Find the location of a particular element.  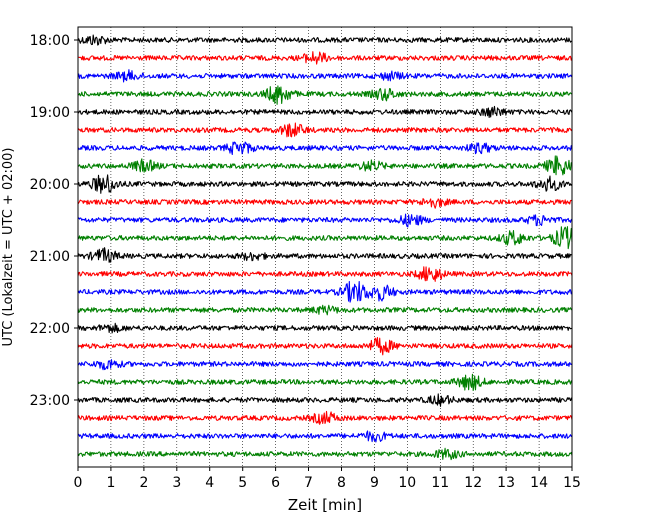

y-tick-label: 23:00 is located at coordinates (50, 401).